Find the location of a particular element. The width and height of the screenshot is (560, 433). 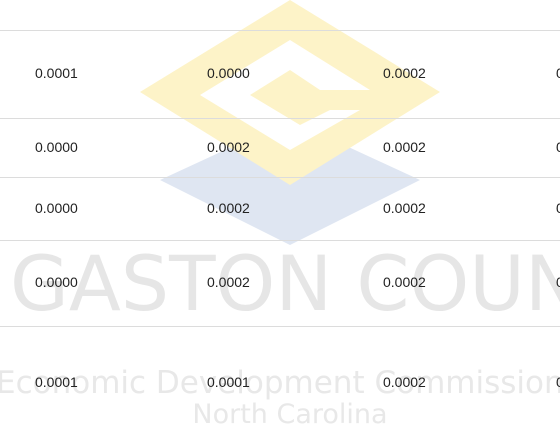

watermark-region: North Carolina is located at coordinates (289, 414).